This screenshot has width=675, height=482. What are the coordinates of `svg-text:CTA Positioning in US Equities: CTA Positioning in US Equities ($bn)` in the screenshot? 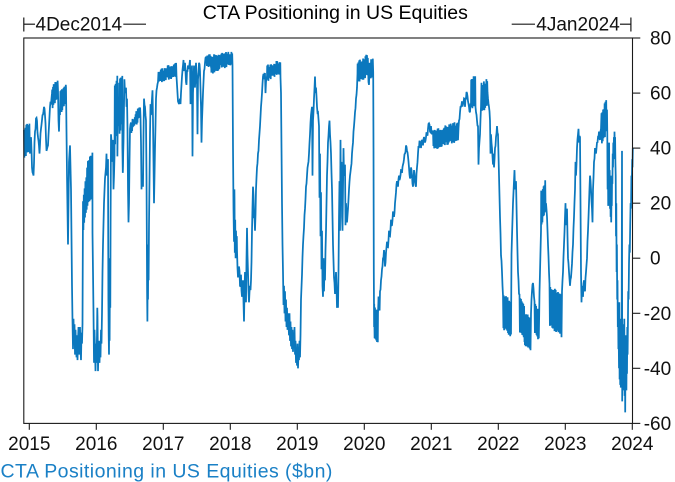 It's located at (167, 471).